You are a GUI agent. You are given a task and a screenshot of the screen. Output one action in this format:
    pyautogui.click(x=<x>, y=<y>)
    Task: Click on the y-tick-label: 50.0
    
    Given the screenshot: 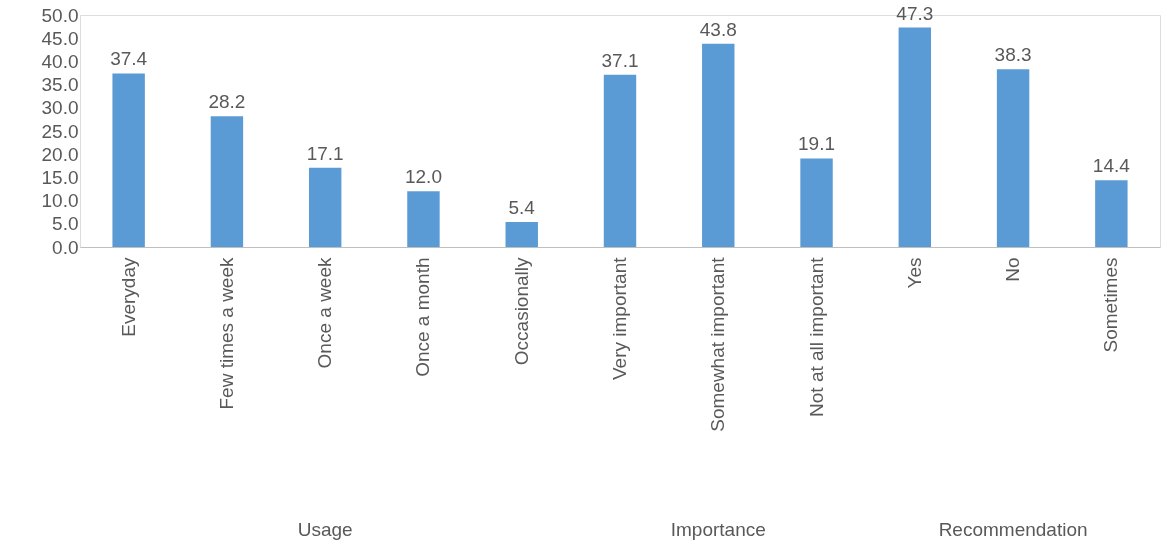 What is the action you would take?
    pyautogui.click(x=60, y=15)
    